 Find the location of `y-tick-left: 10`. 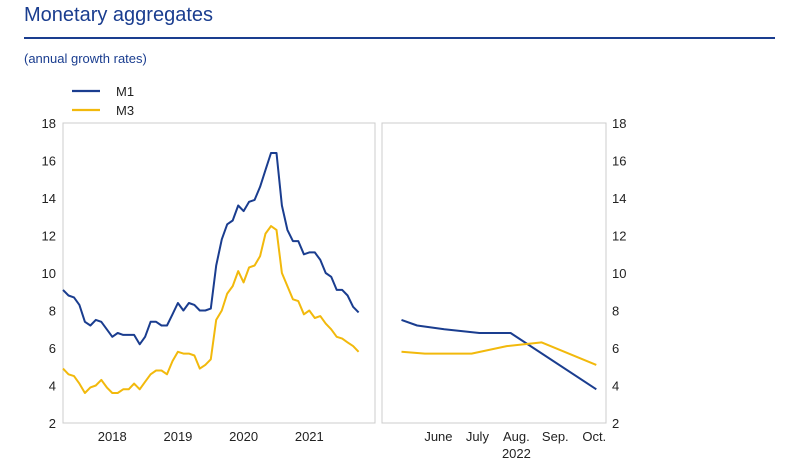

y-tick-left: 10 is located at coordinates (49, 273).